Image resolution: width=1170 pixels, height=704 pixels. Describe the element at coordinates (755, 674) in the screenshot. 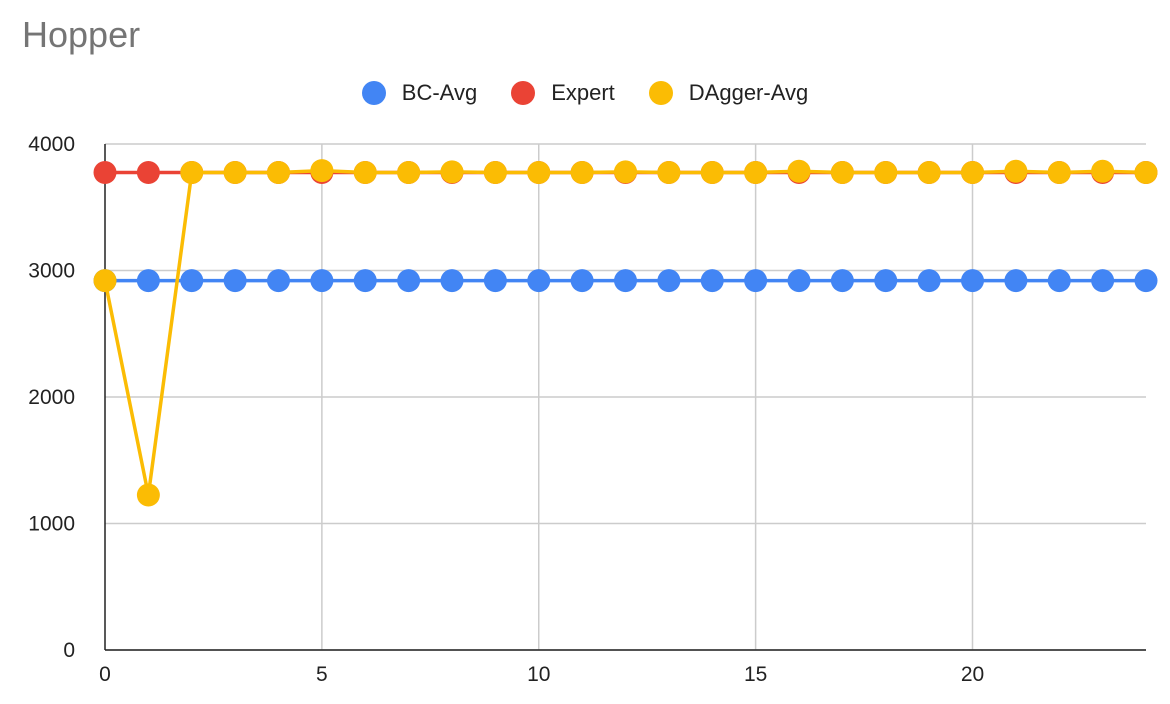

I see `x-tick-label: 15` at that location.